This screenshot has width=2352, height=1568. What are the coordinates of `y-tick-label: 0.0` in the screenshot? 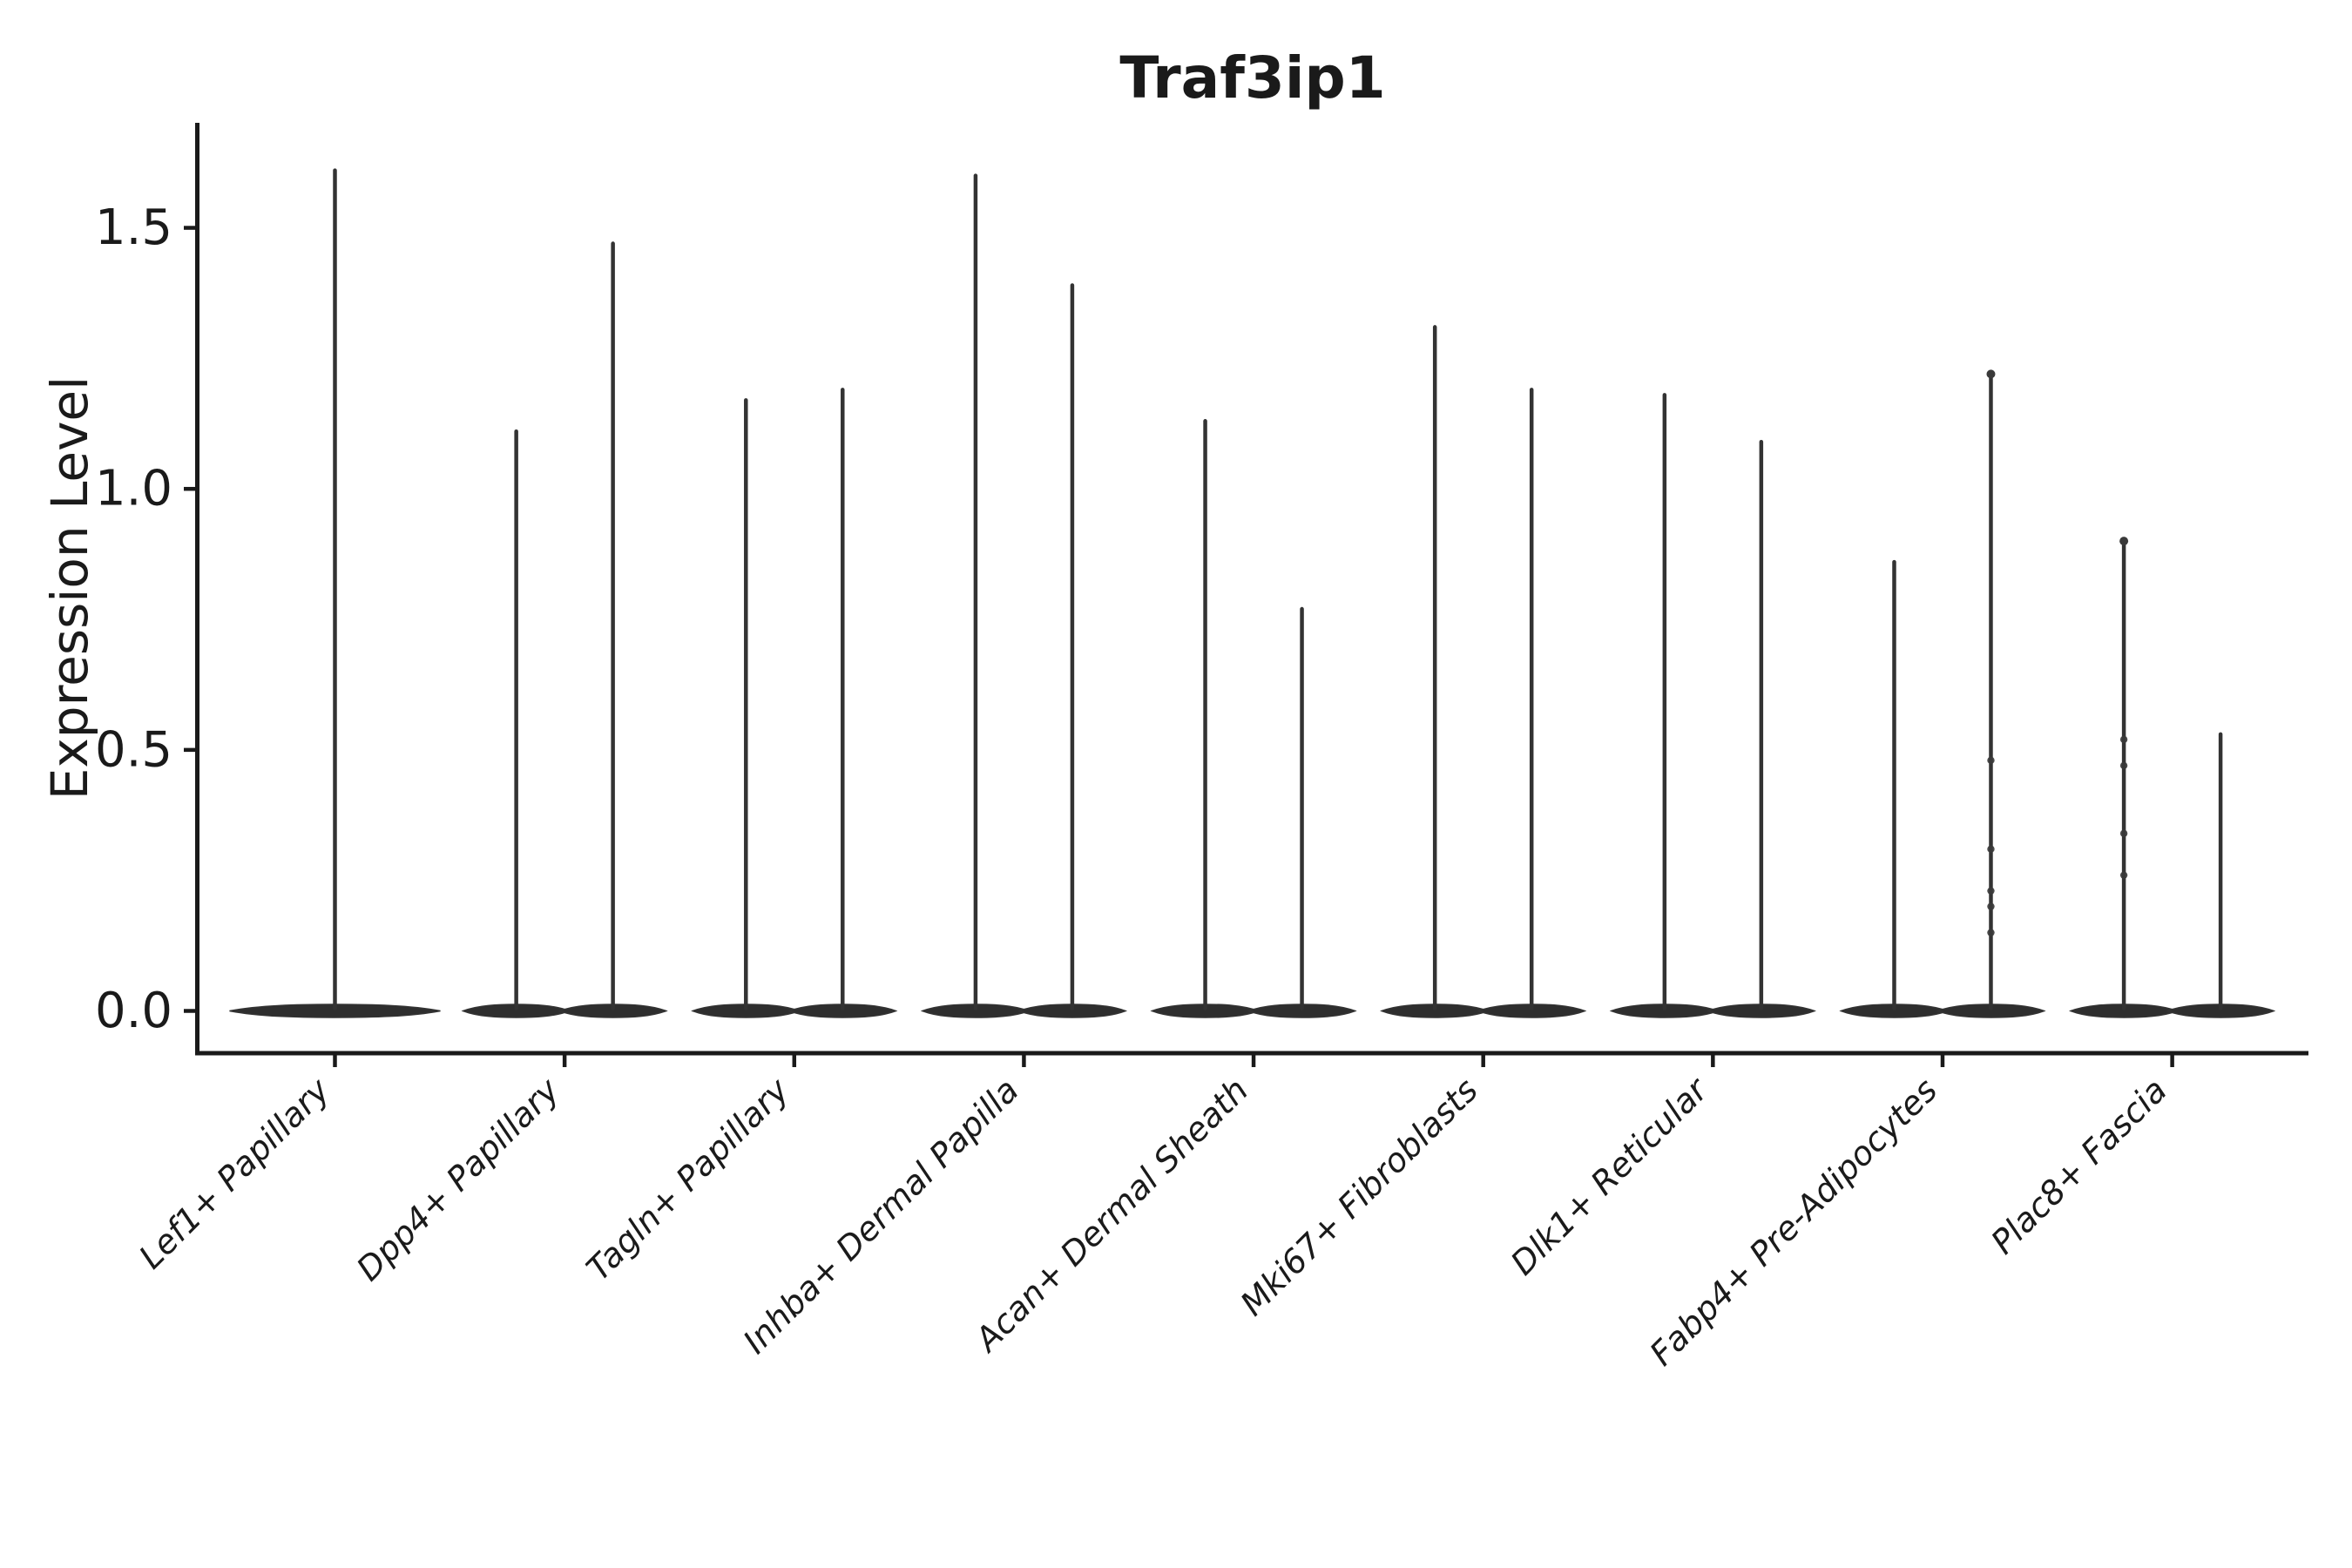 It's located at (134, 1011).